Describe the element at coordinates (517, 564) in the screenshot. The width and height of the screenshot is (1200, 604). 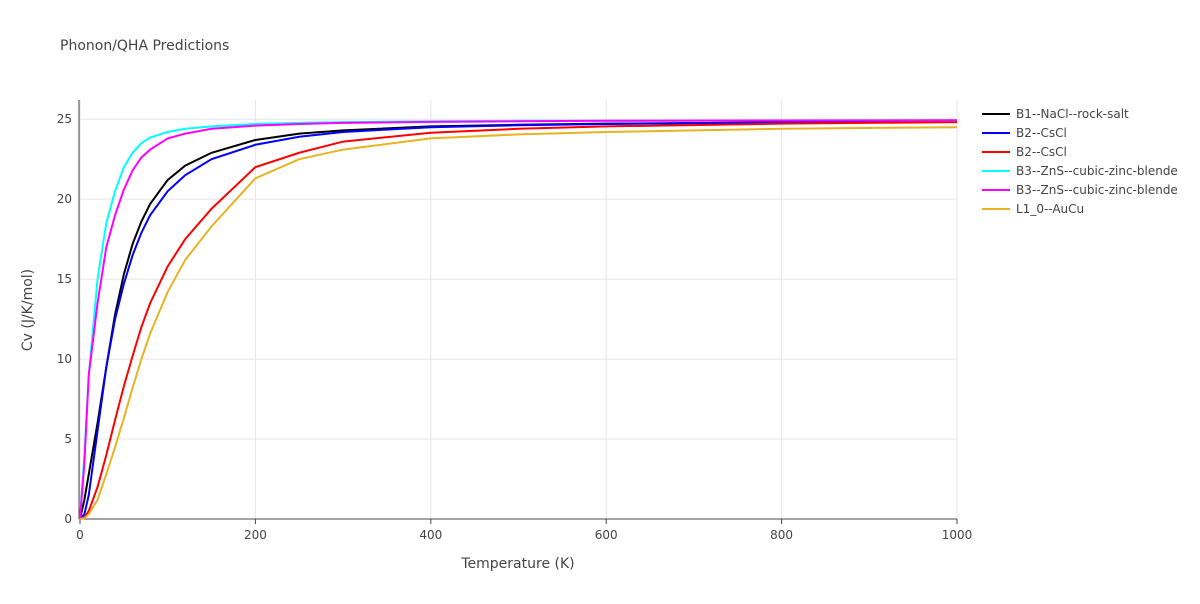
I see `x-axis-label: Temperature (K)` at that location.